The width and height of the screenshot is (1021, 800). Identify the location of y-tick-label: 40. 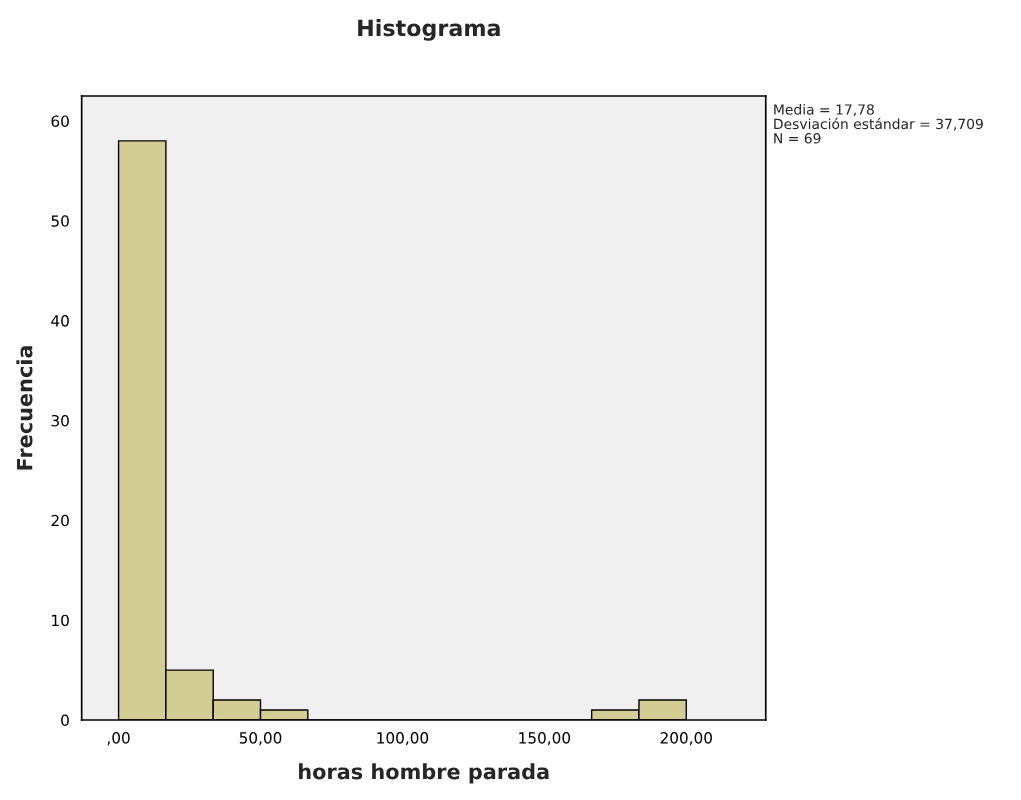
(60, 321).